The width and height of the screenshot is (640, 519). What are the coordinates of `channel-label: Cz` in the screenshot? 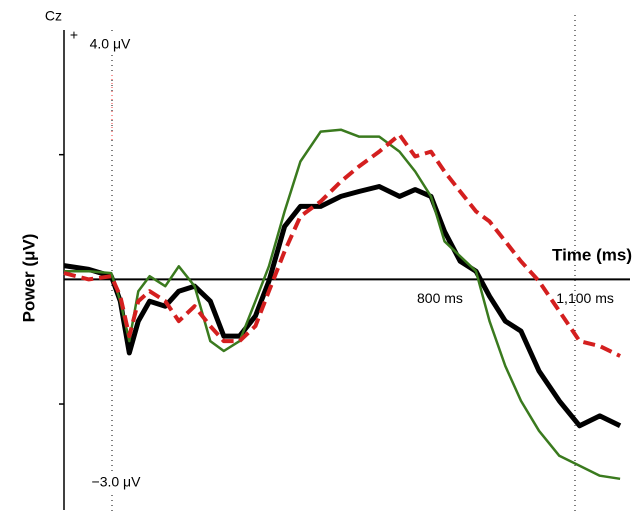 It's located at (53, 16).